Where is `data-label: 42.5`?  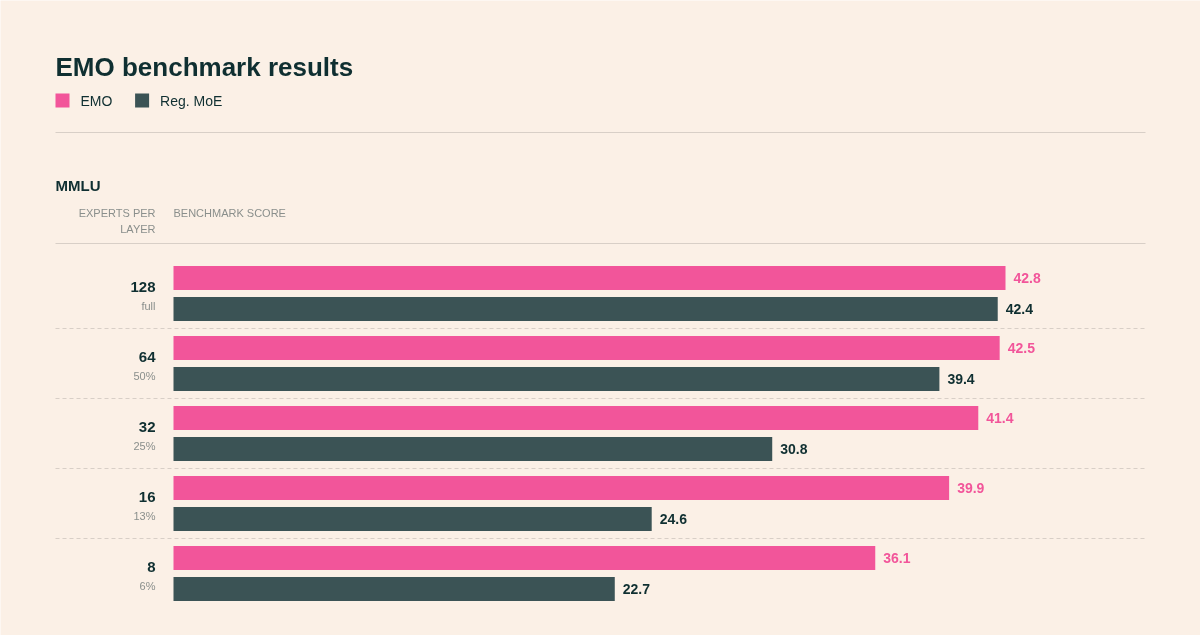 data-label: 42.5 is located at coordinates (1021, 348).